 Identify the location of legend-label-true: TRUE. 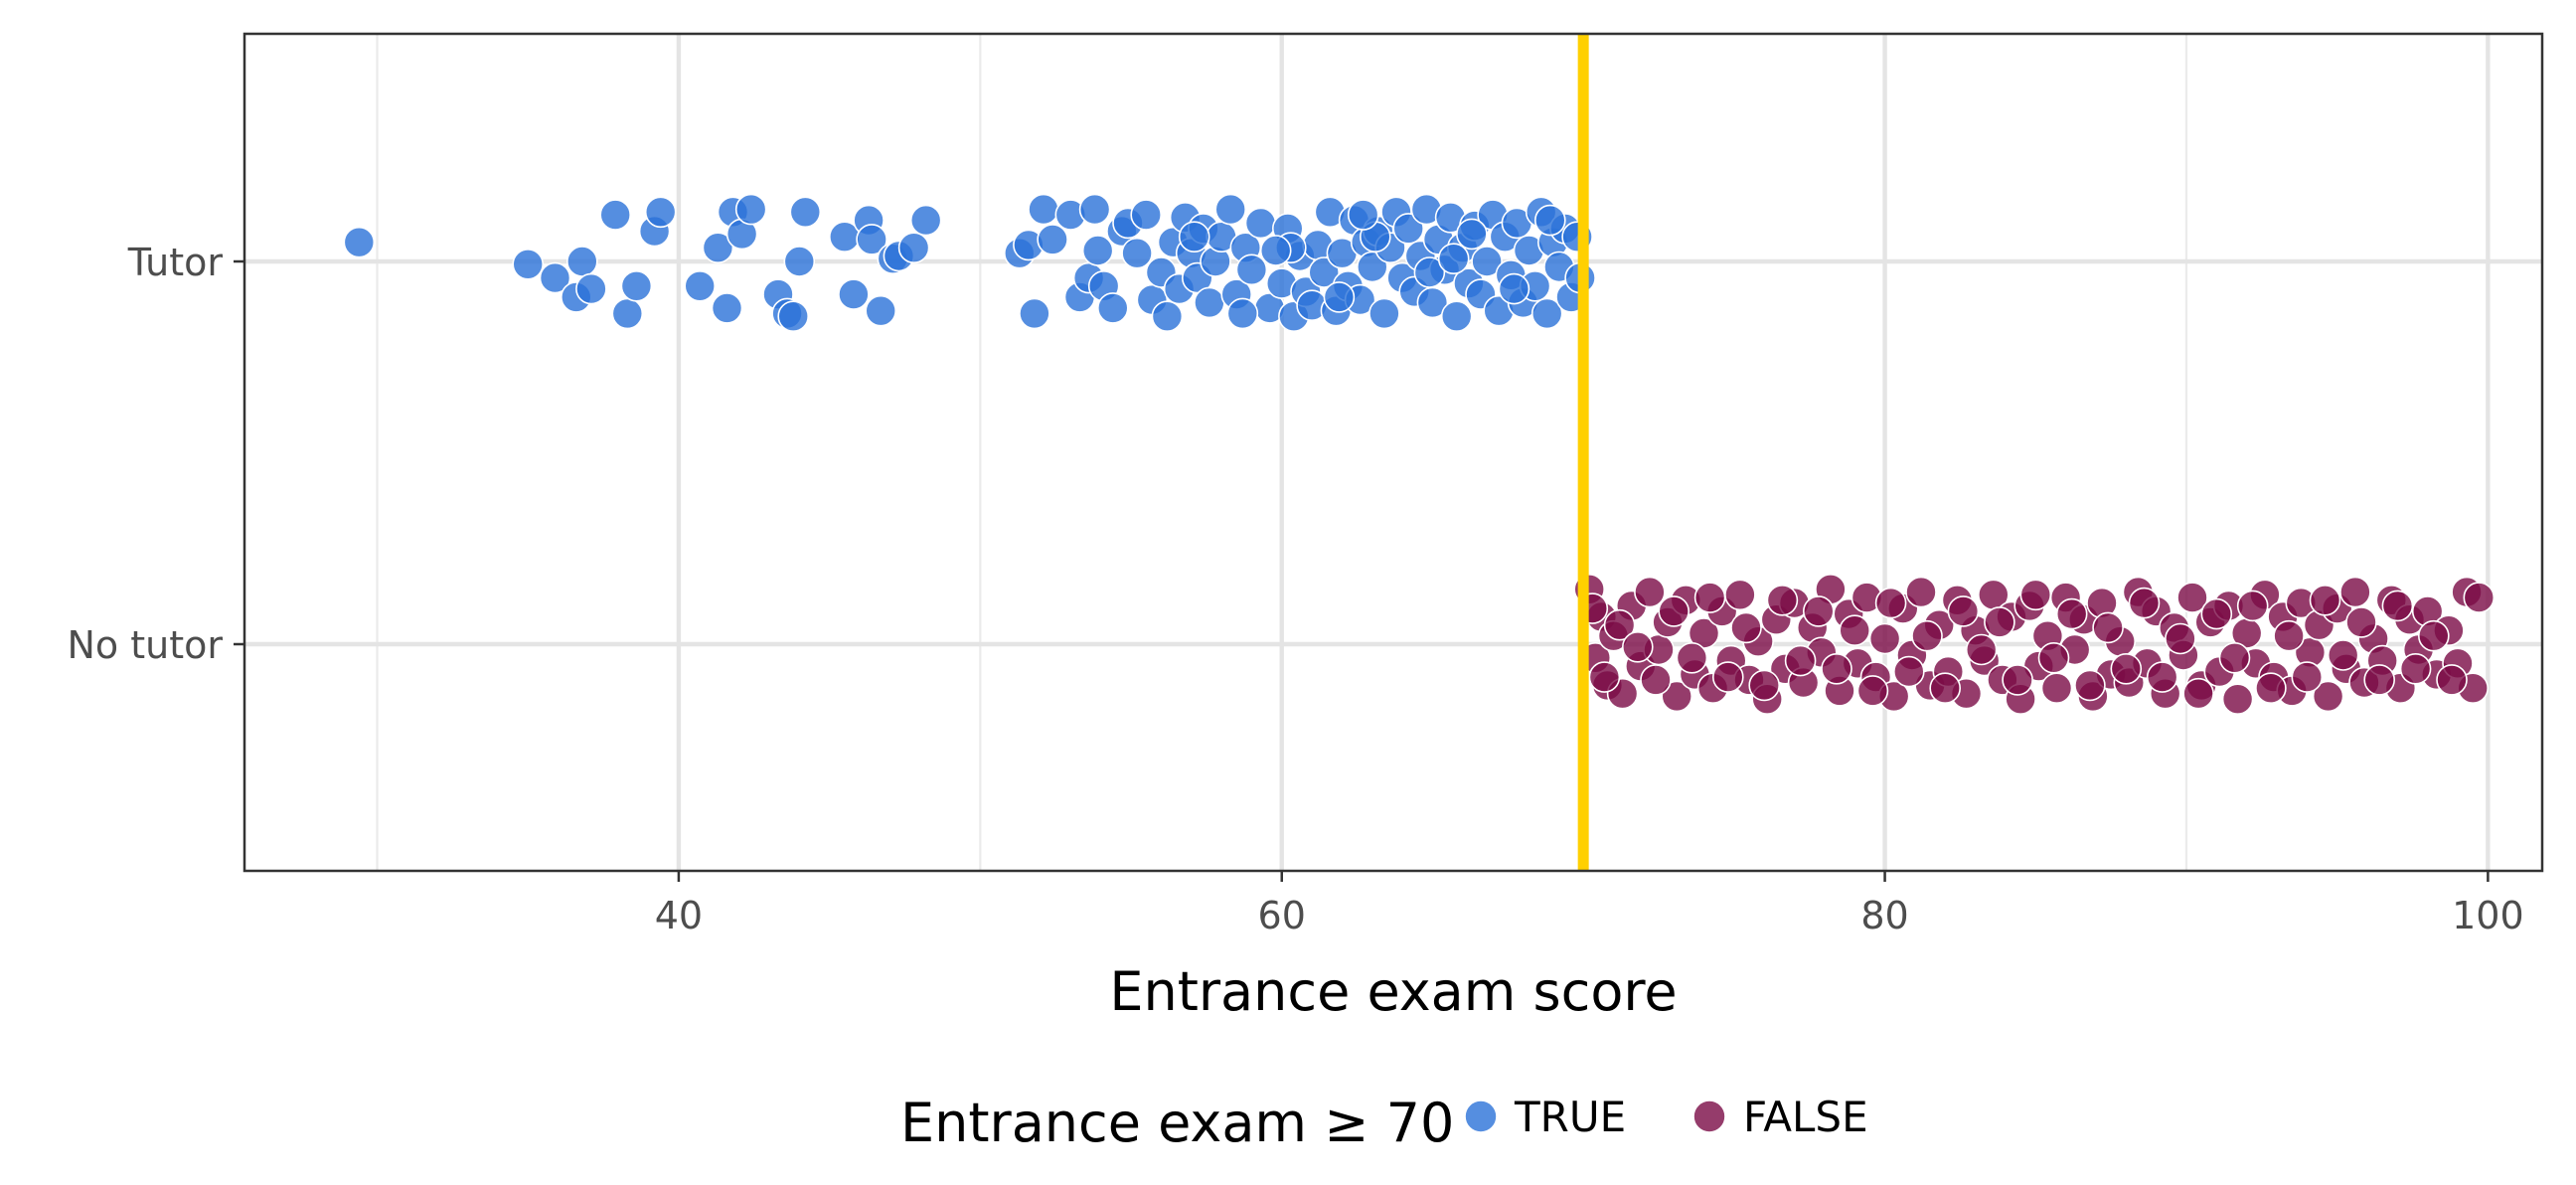
(1570, 1117).